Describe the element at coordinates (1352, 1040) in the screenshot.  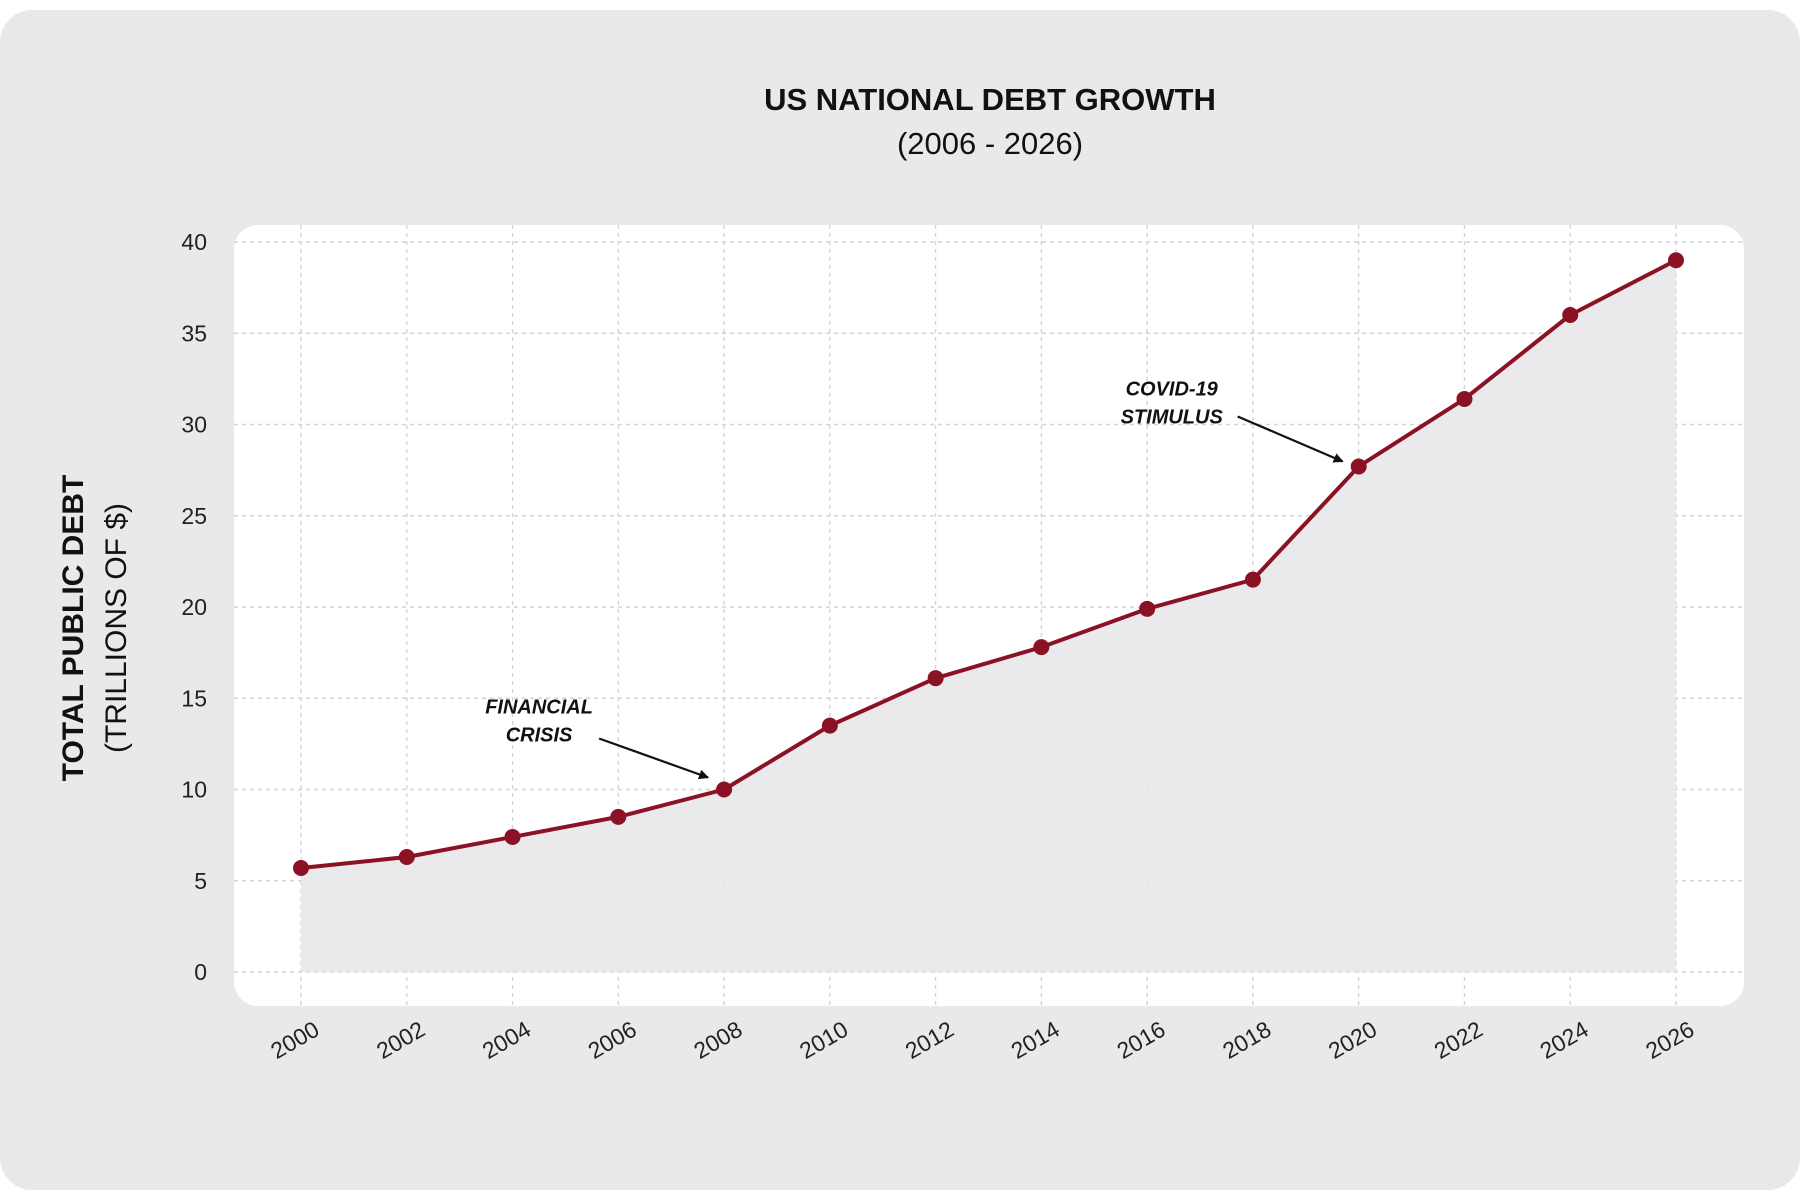
I see `x-tick-label: 2020` at that location.